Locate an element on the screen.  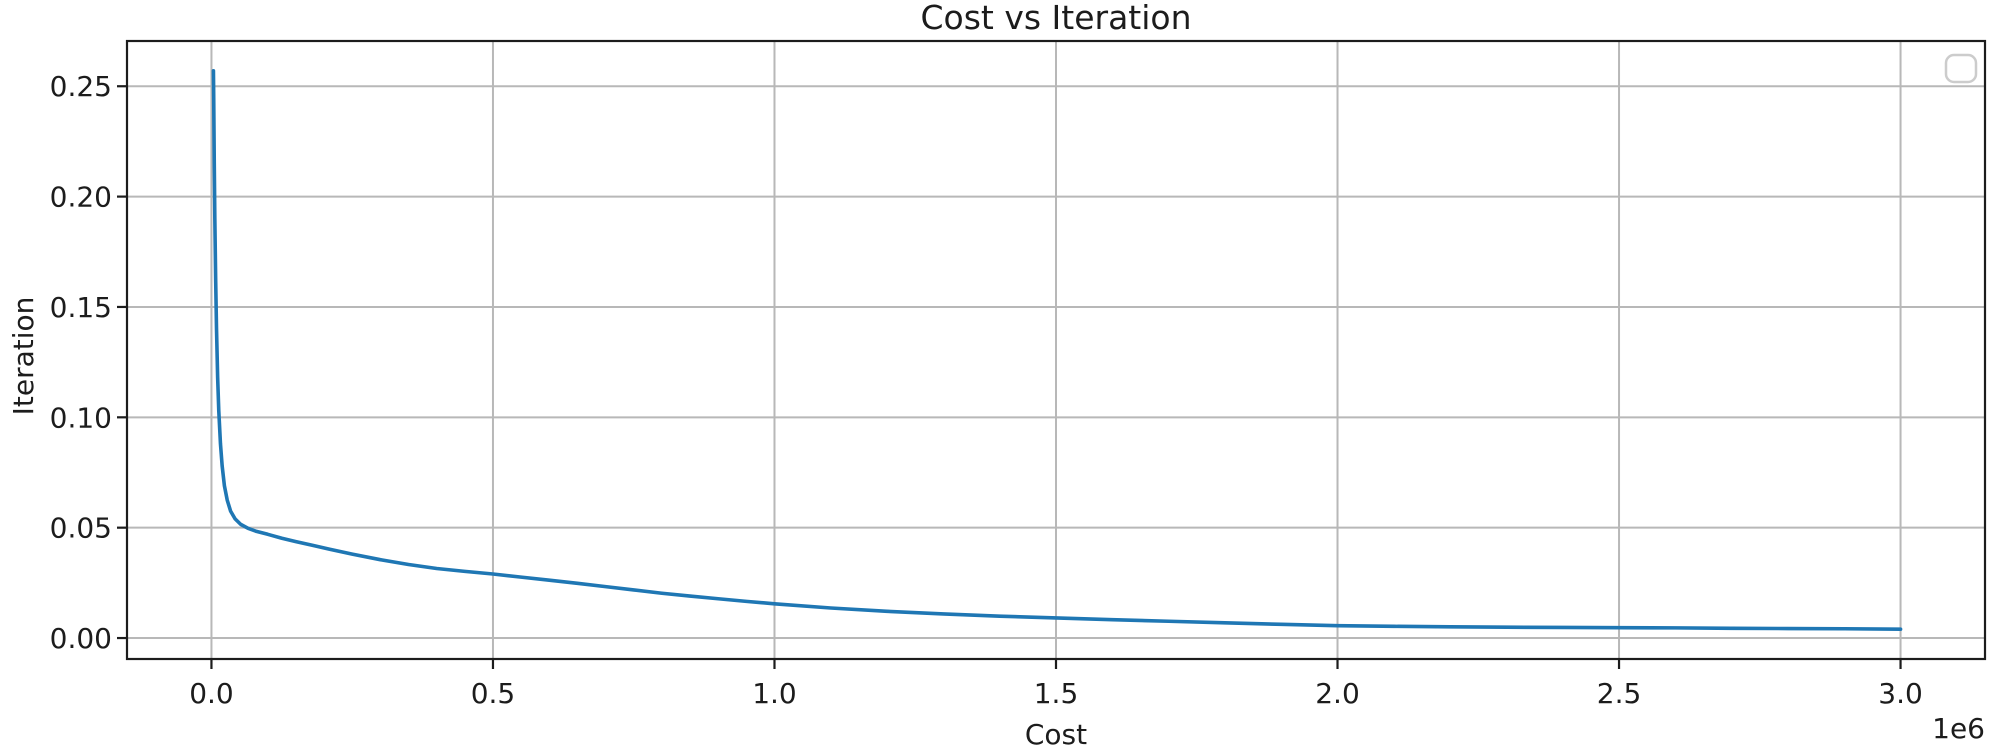
x-axis-offset-label: 1e6 is located at coordinates (1958, 728).